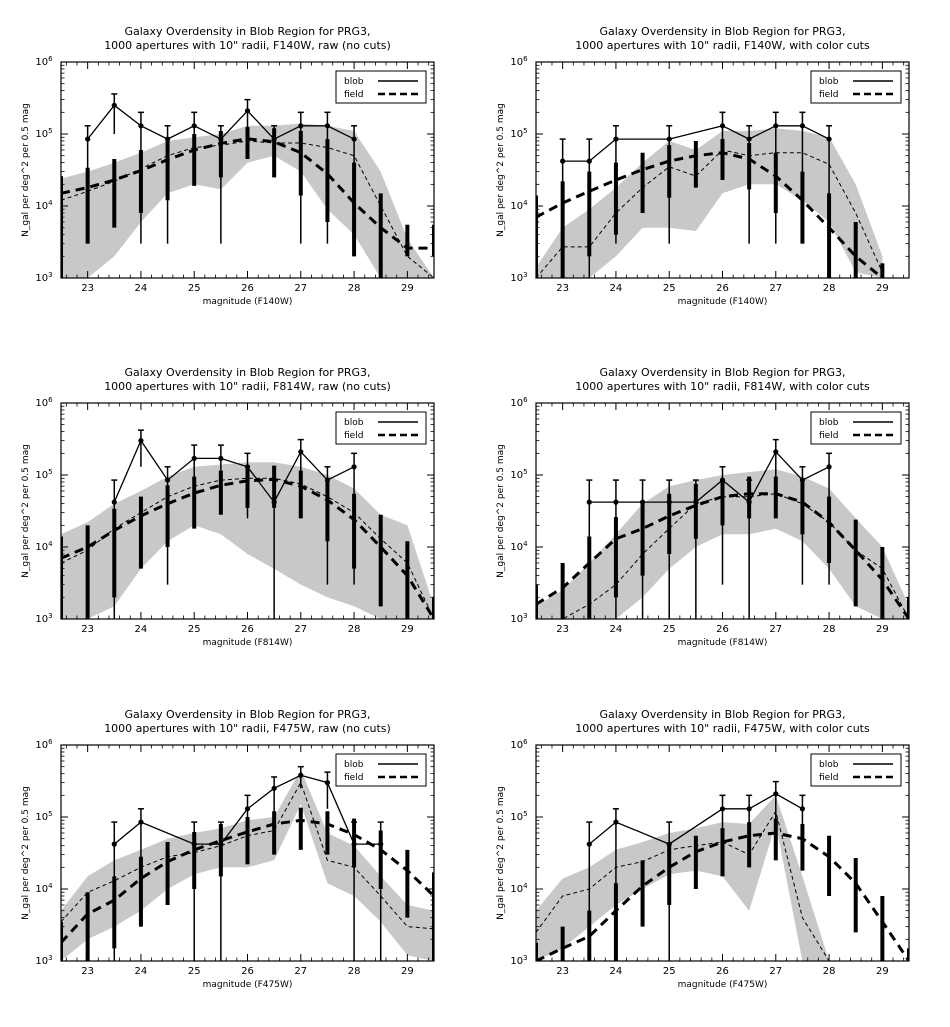  What do you see at coordinates (247, 193) in the screenshot?
I see `field-model-line` at bounding box center [247, 193].